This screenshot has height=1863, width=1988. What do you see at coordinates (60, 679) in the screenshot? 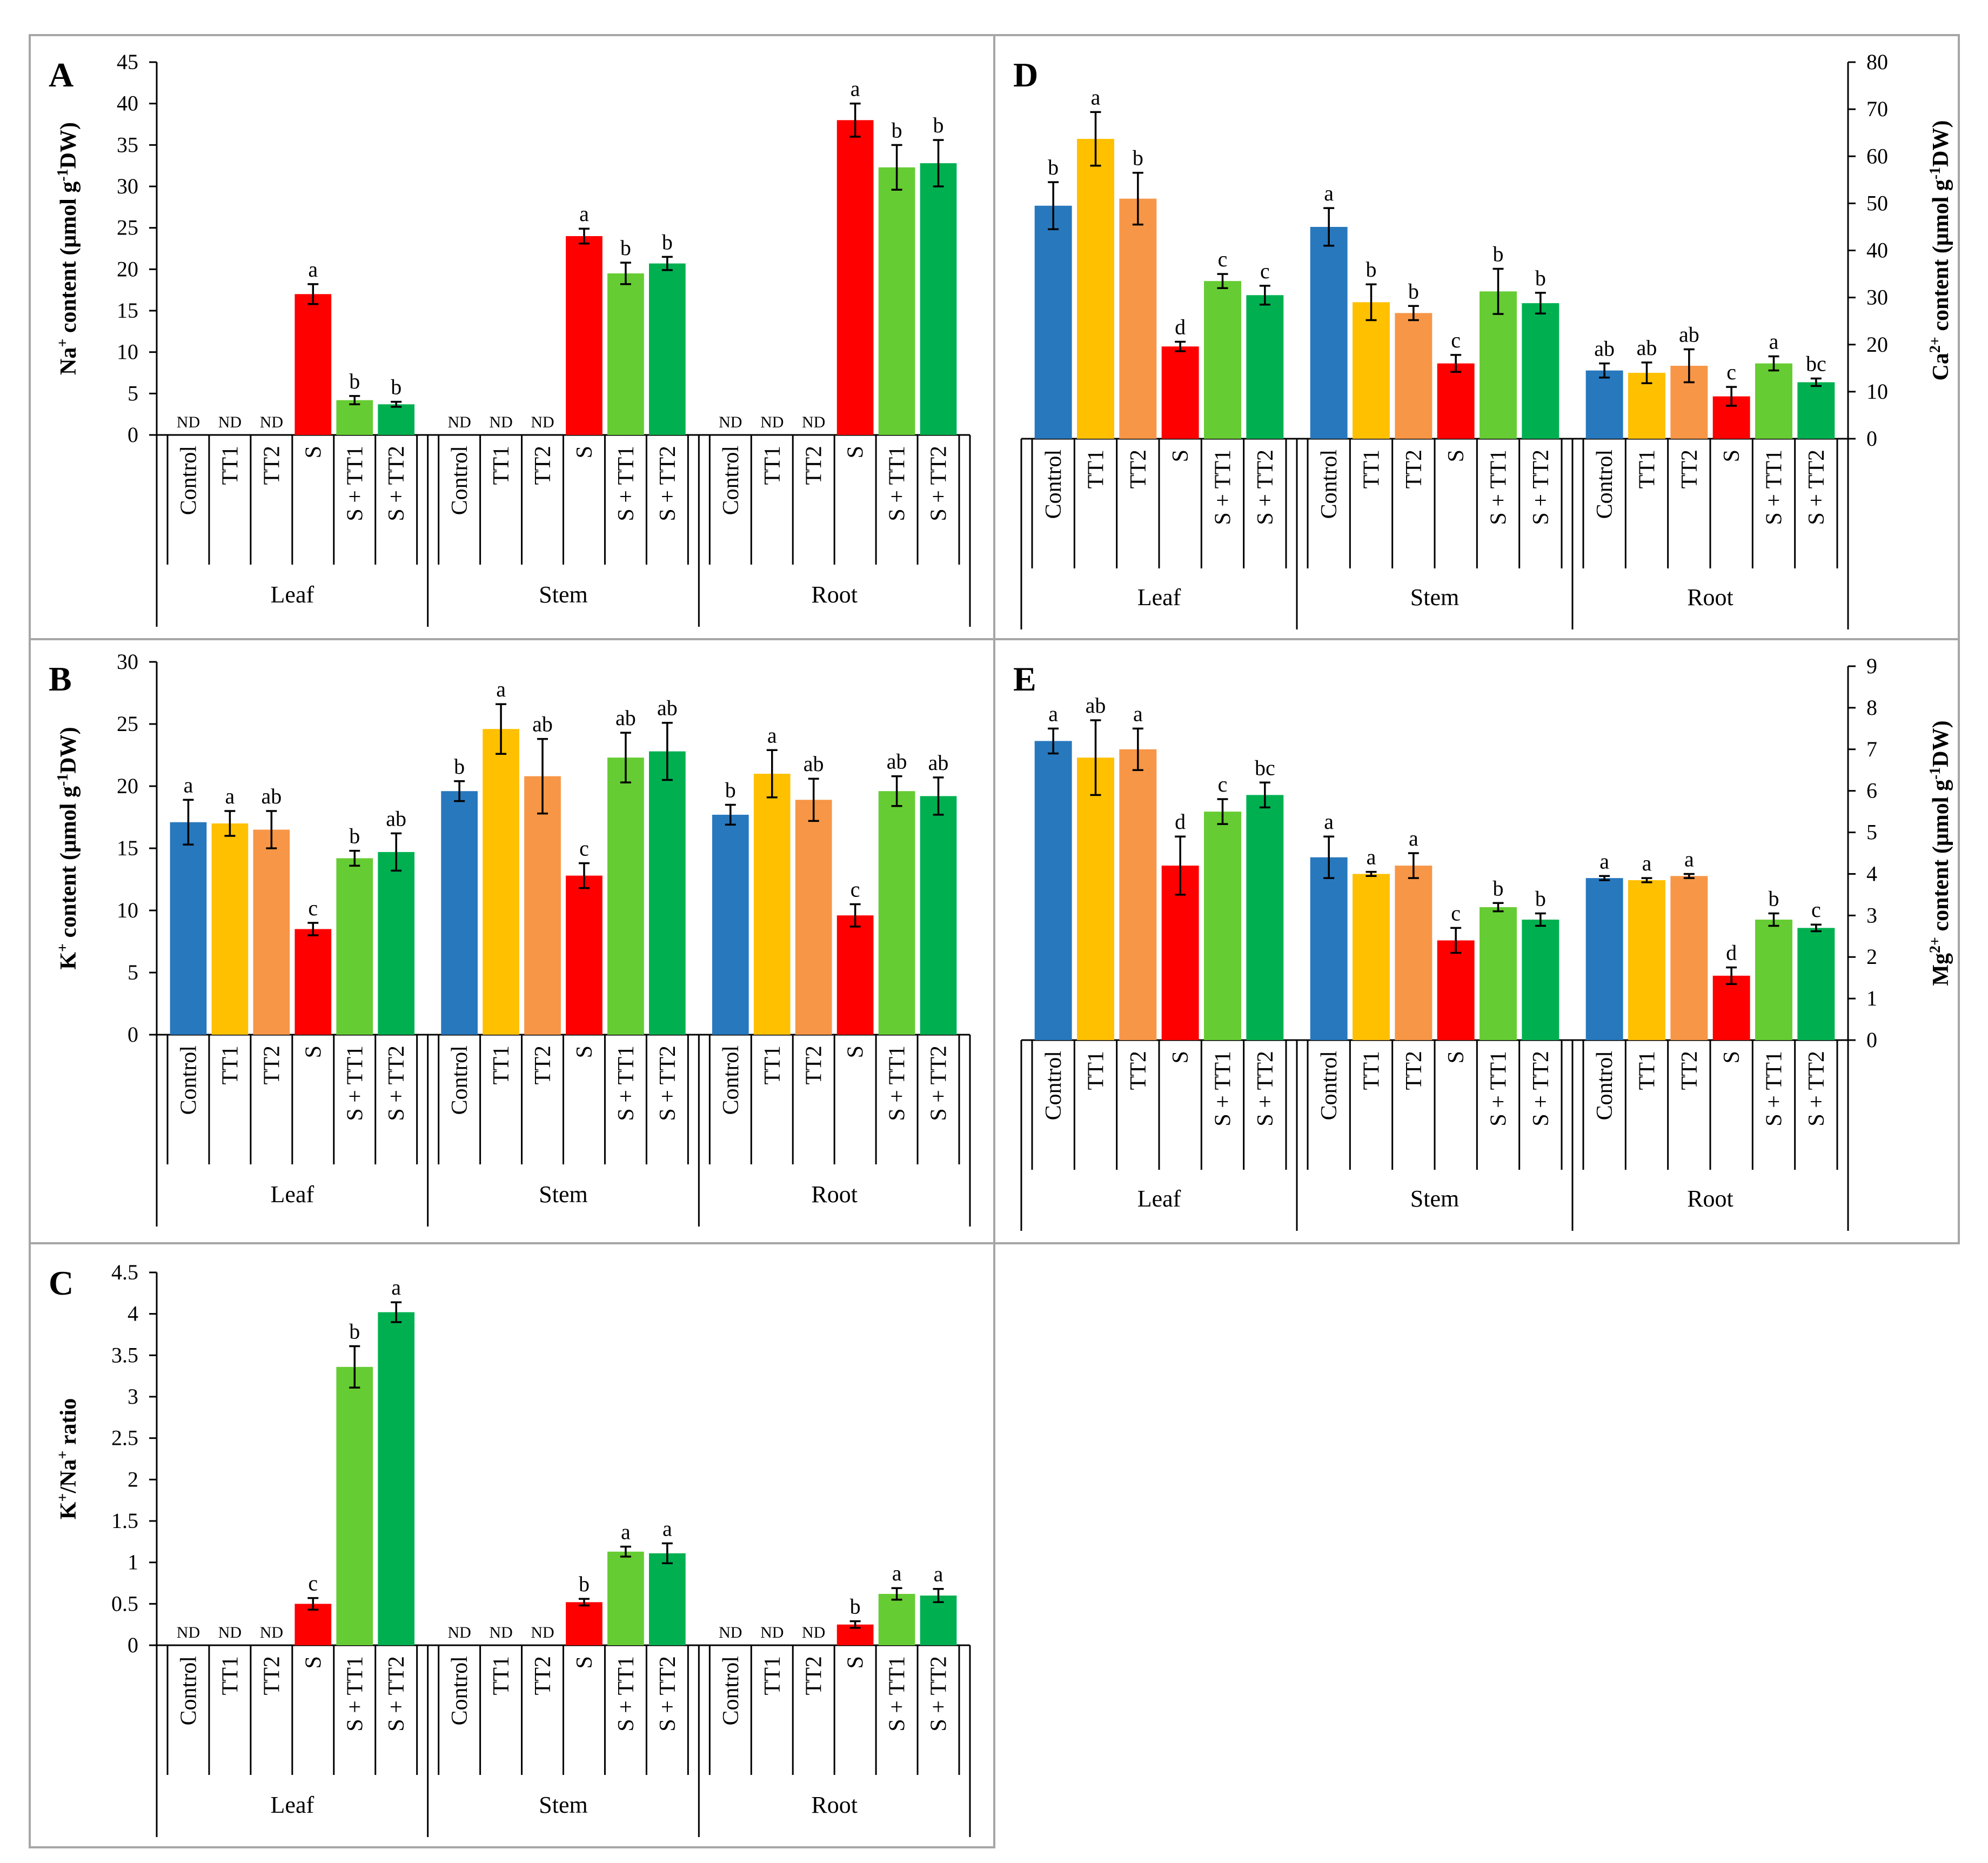
I see `panel-letter: B` at bounding box center [60, 679].